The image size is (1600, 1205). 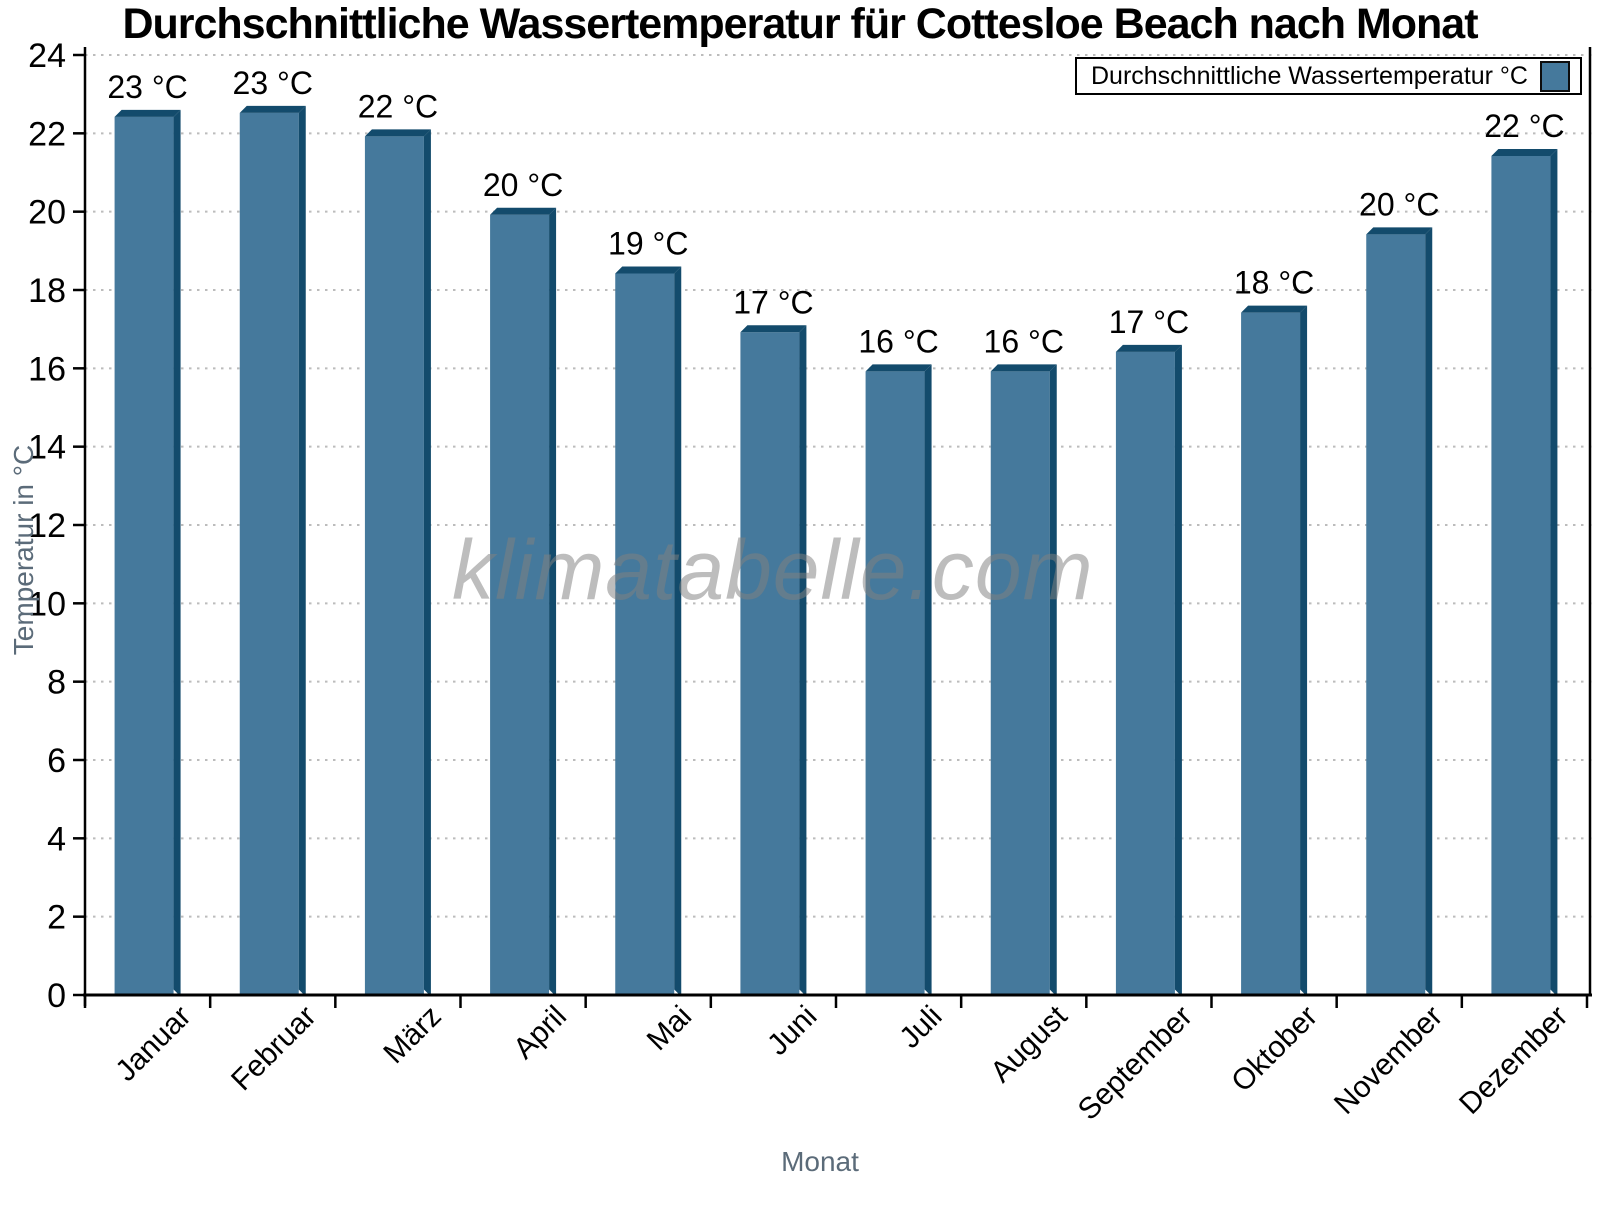 What do you see at coordinates (1149, 322) in the screenshot?
I see `bar-value-label-september: 17 °C` at bounding box center [1149, 322].